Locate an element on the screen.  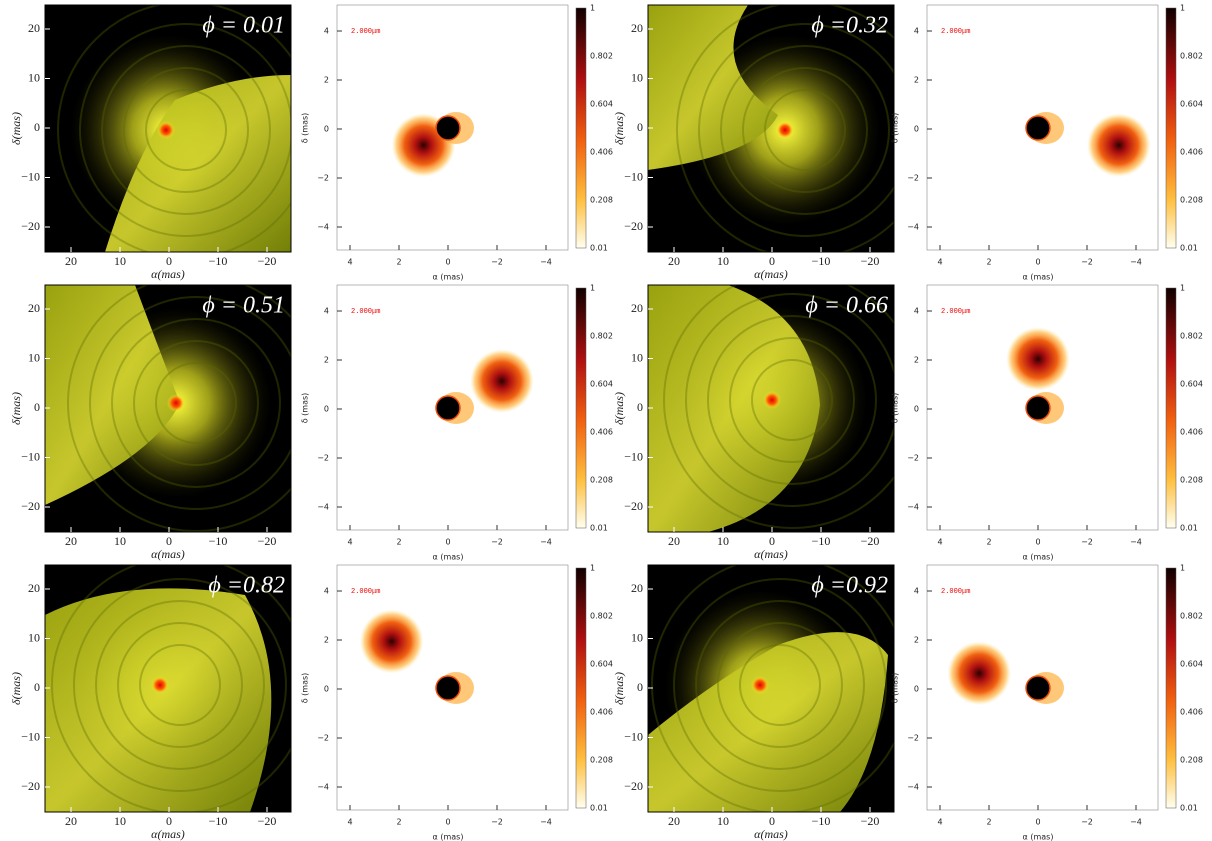
phase-label: ϕ = 0.01 is located at coordinates (243, 26).